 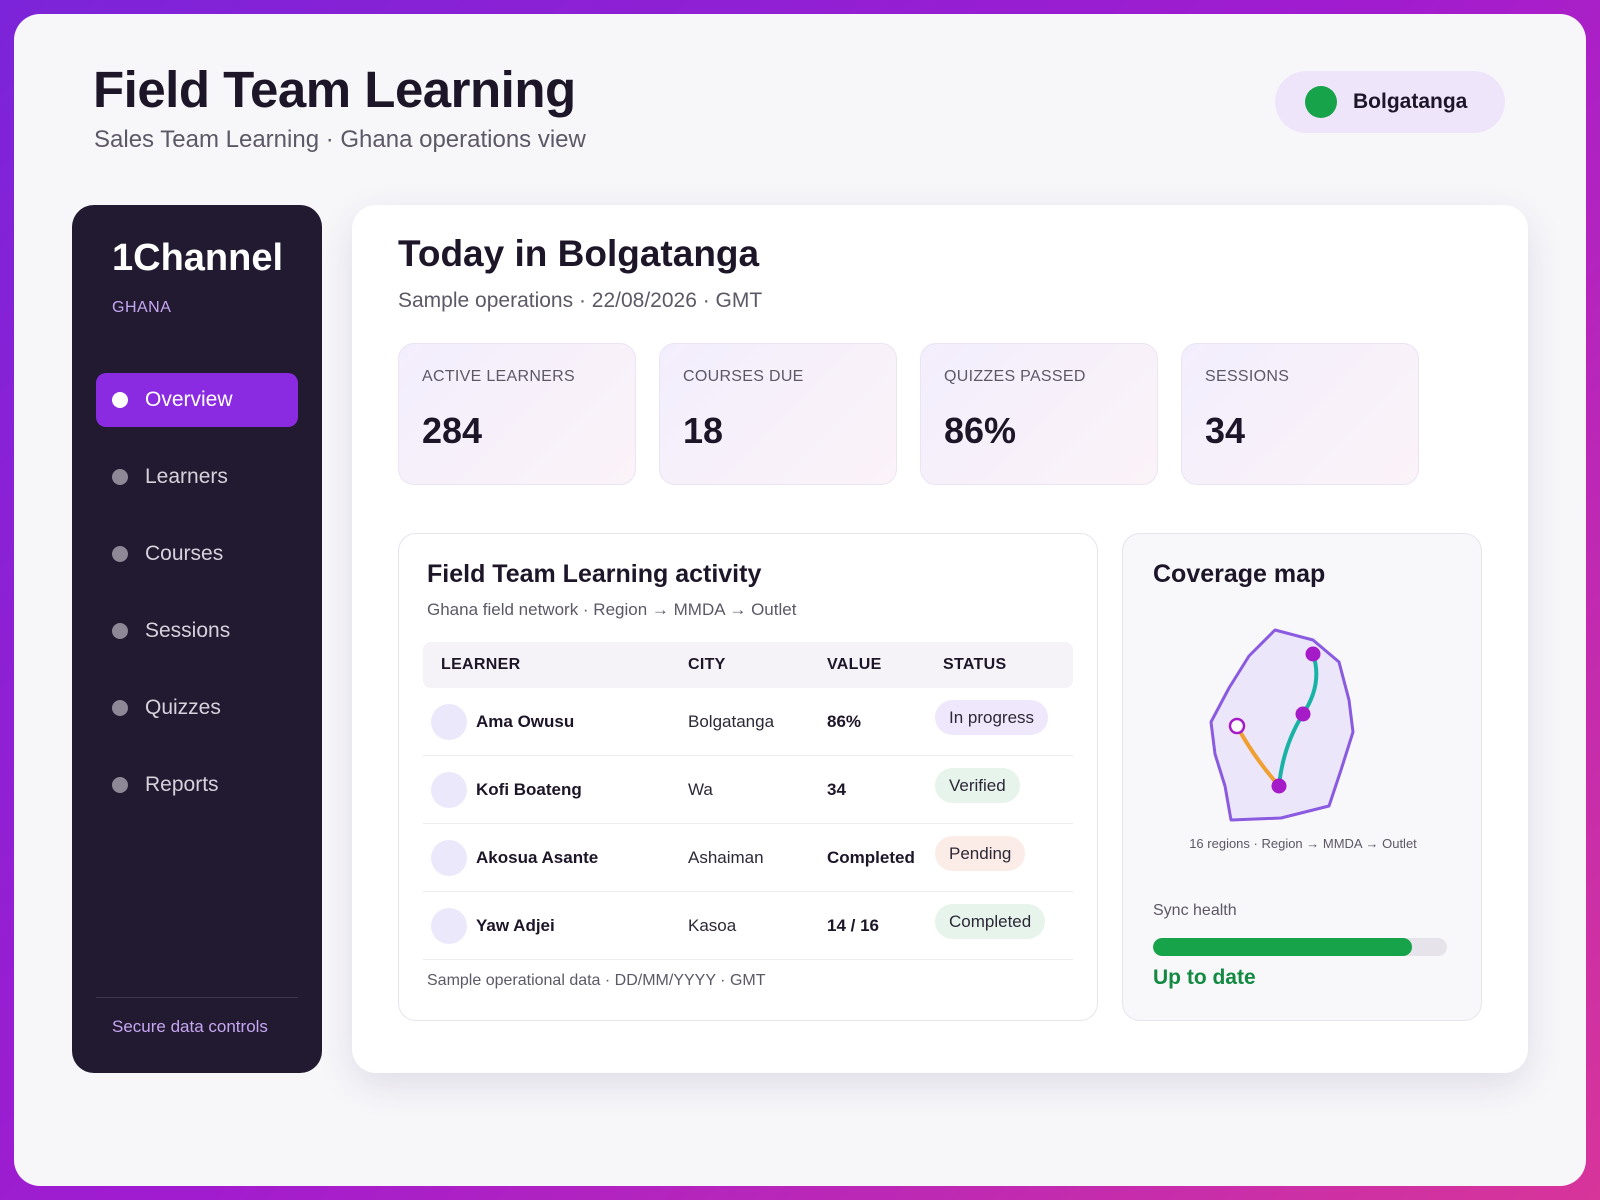 I want to click on location-status-dot-icon, so click(x=1321, y=102).